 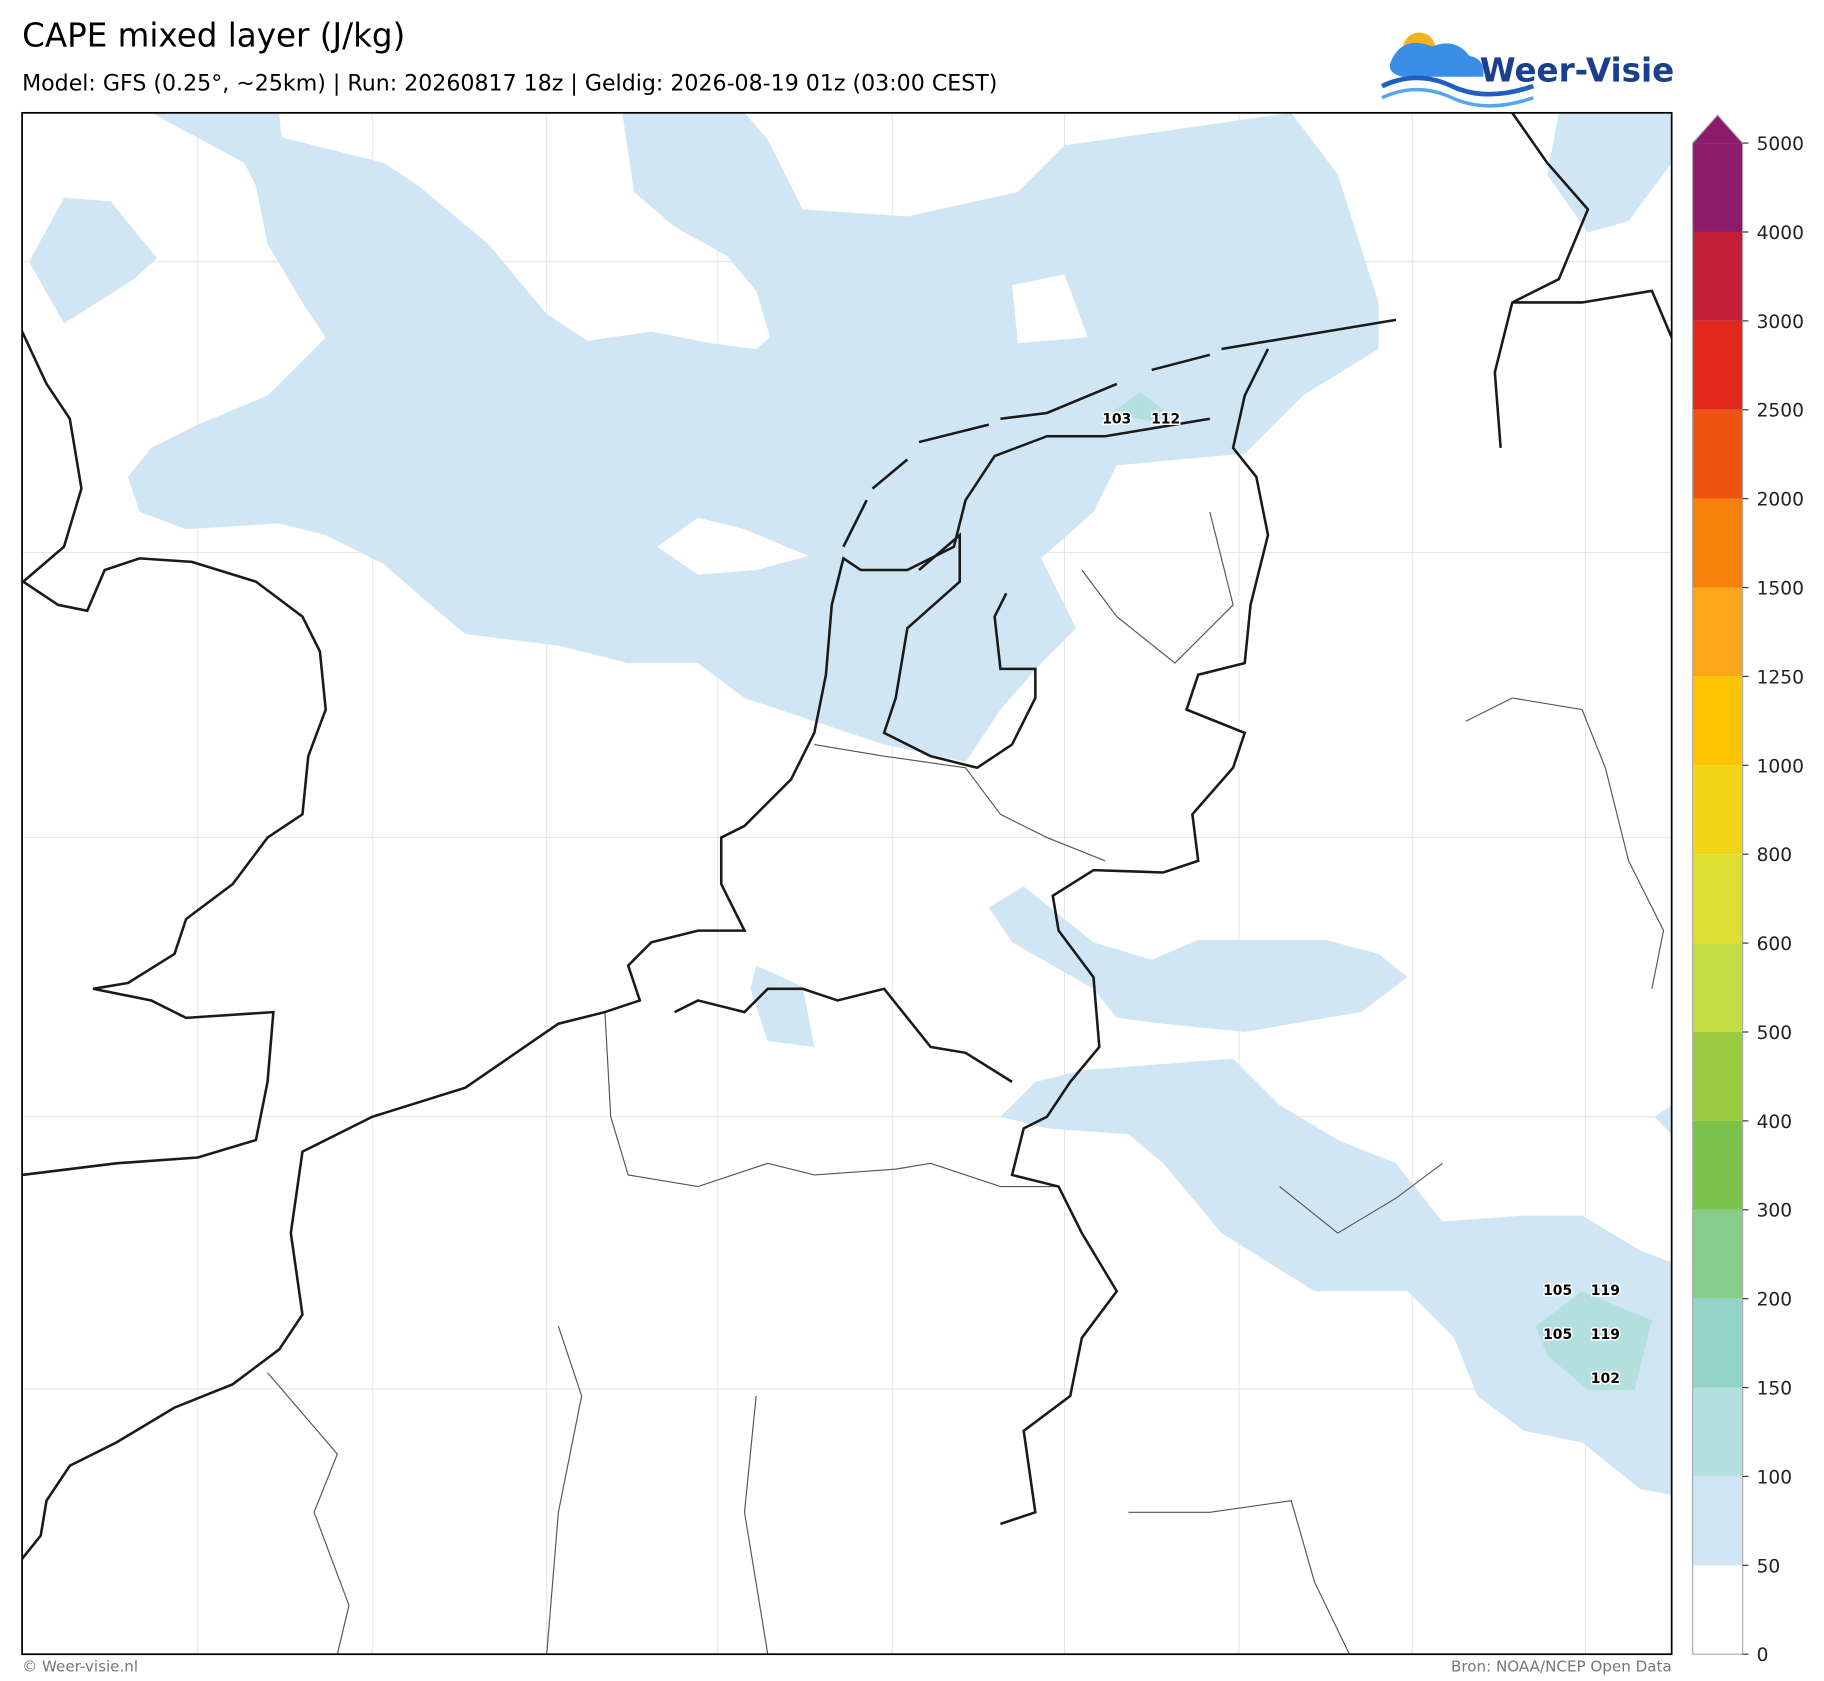 What do you see at coordinates (1775, 1477) in the screenshot?
I see `colorbar-tick-label: 100` at bounding box center [1775, 1477].